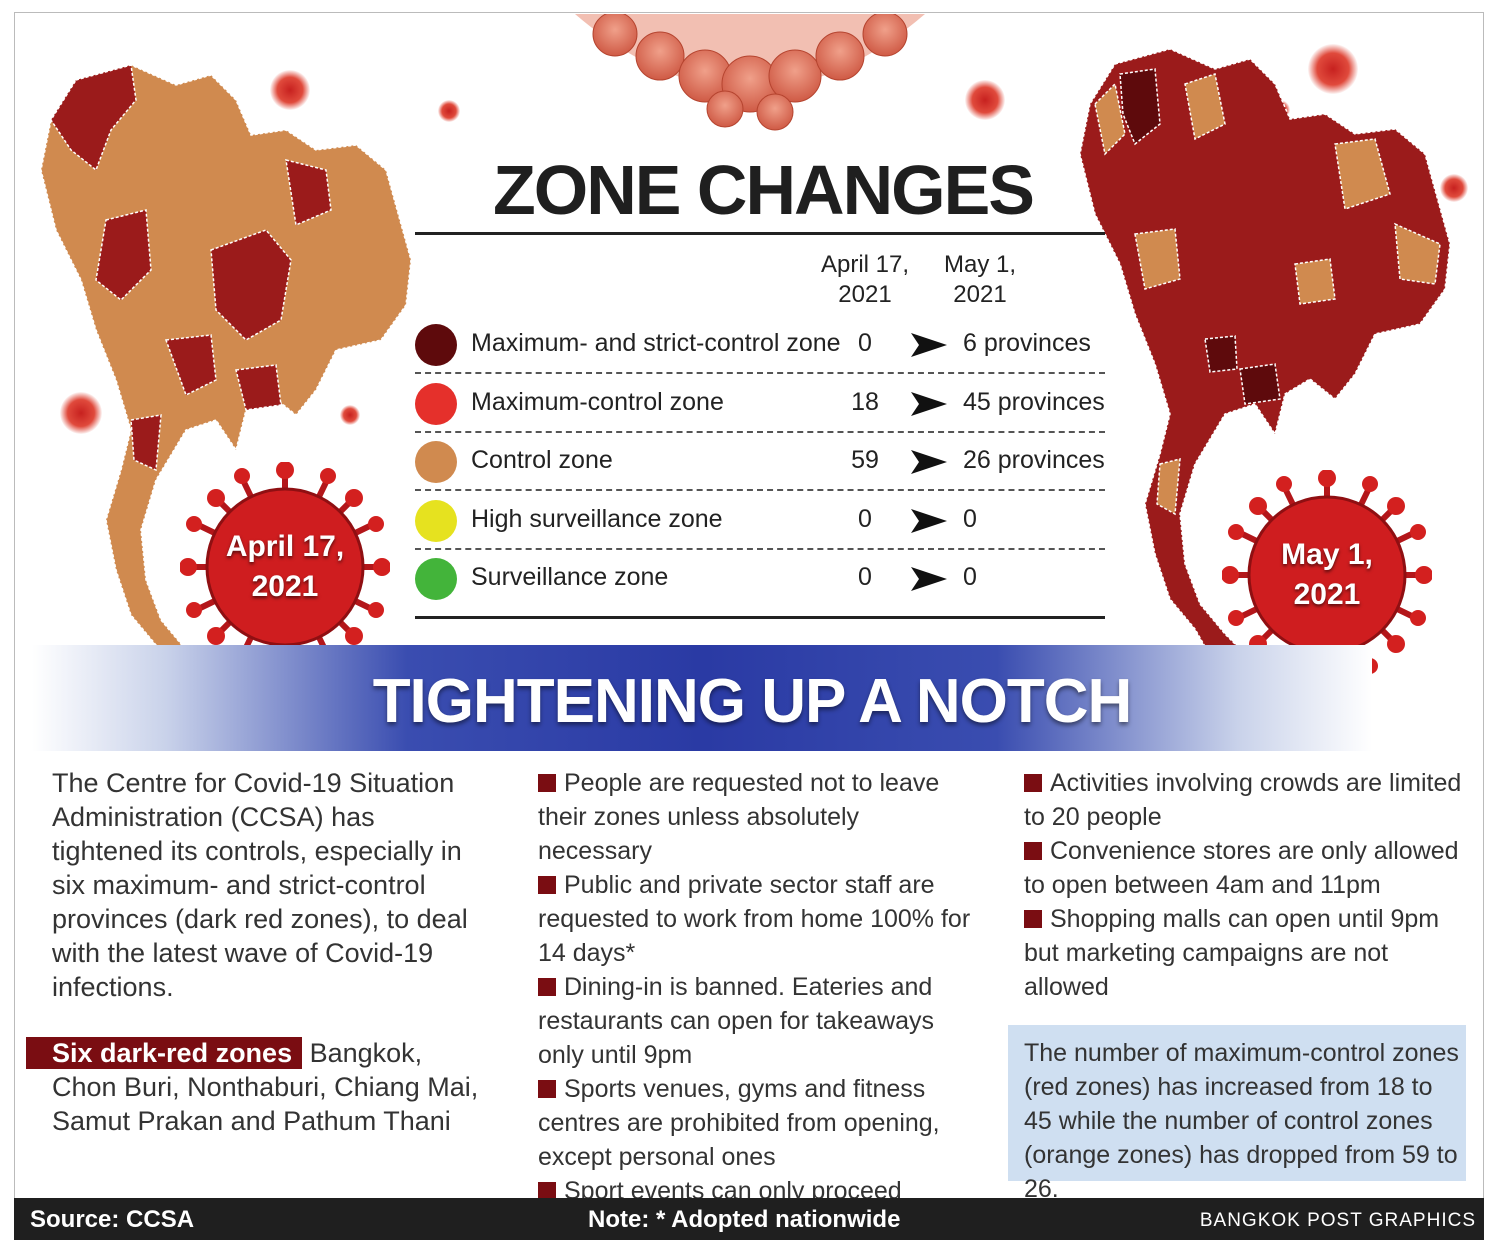 The height and width of the screenshot is (1254, 1500). What do you see at coordinates (764, 190) in the screenshot?
I see `page-title: ZONE CHANGES` at bounding box center [764, 190].